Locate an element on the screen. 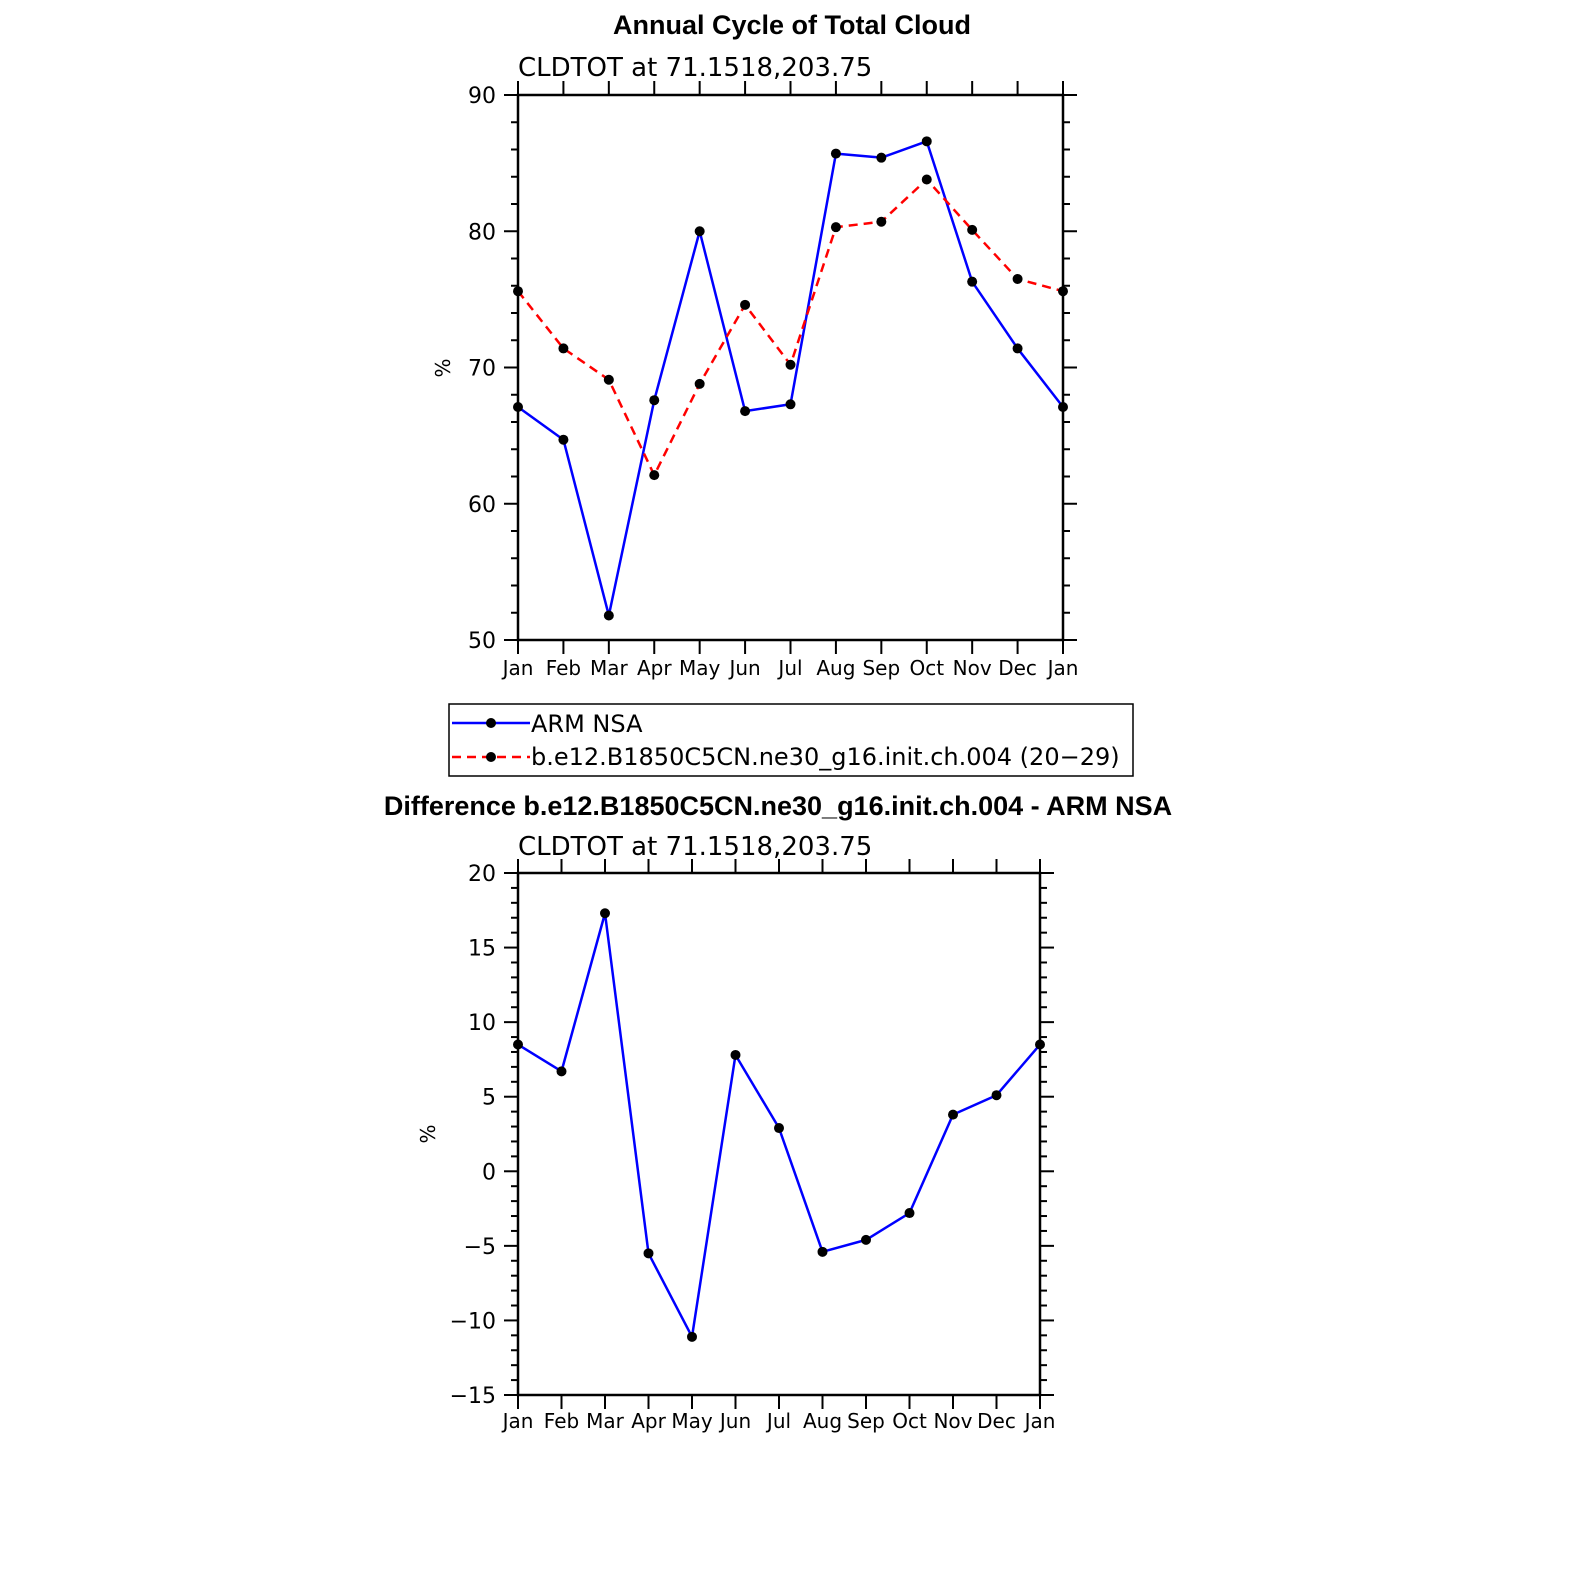 The height and width of the screenshot is (1575, 1575). y-tick-label: 20 is located at coordinates (482, 874).